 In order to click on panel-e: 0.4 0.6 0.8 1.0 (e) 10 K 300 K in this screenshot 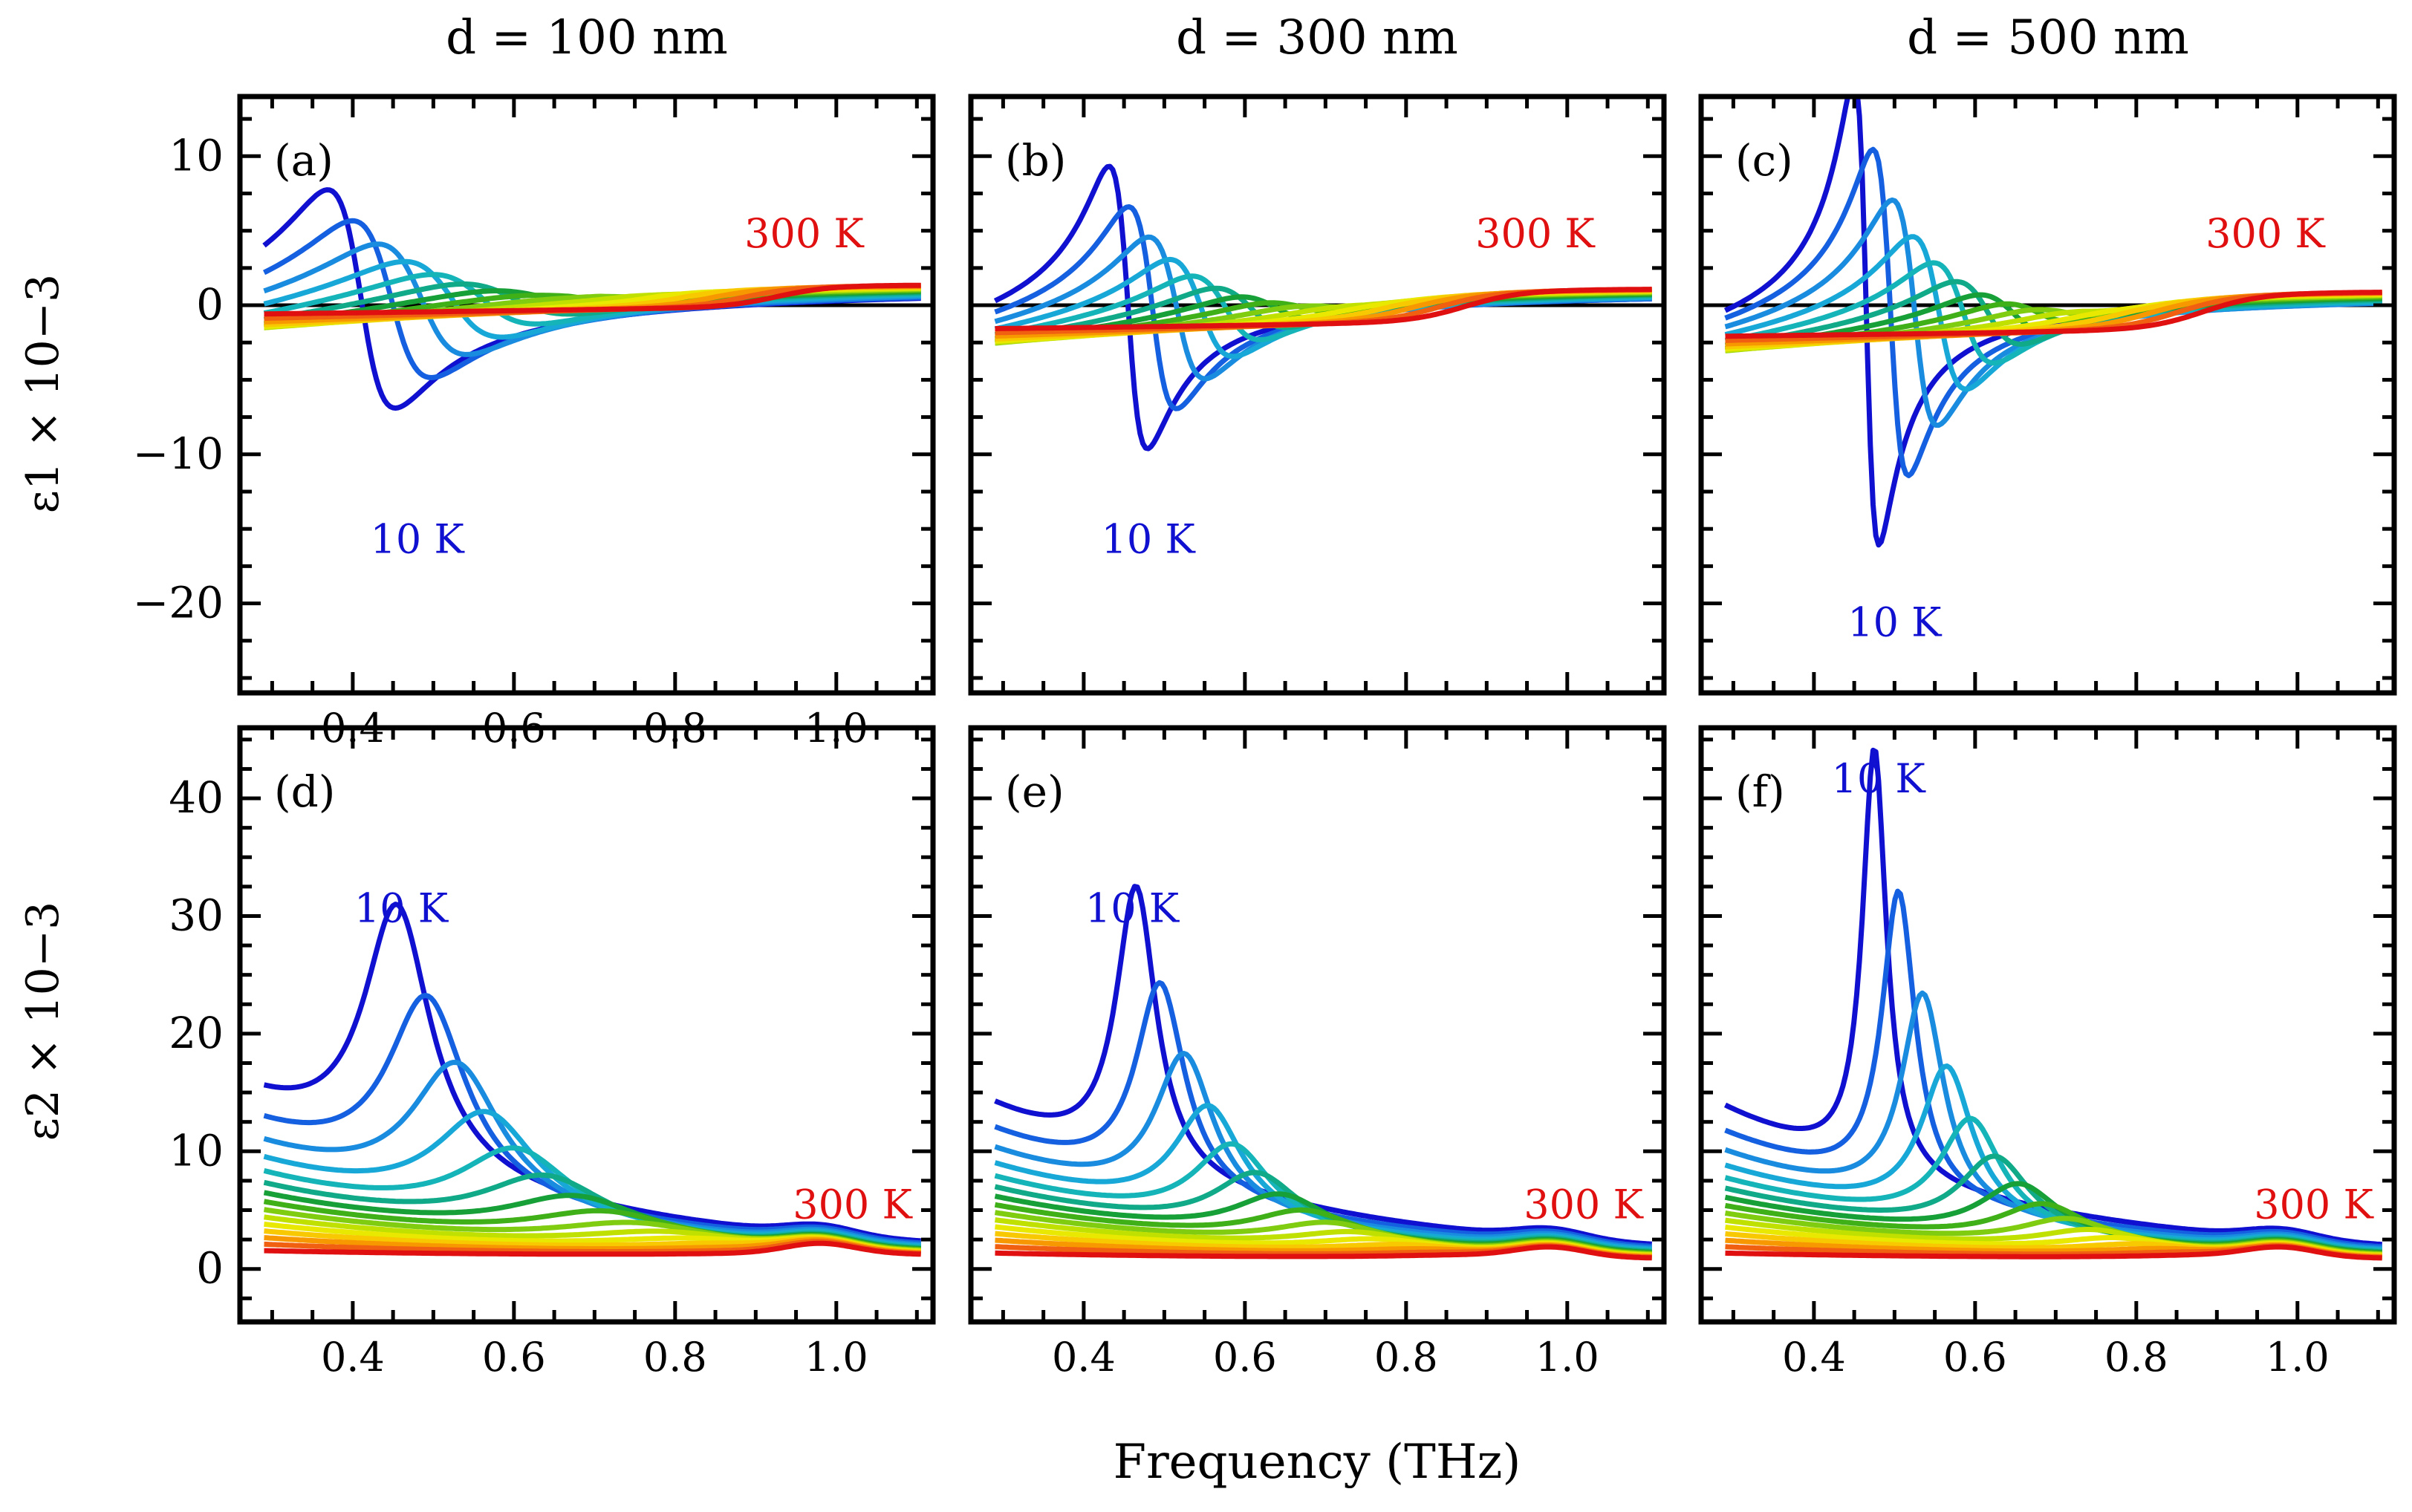, I will do `click(1317, 1053)`.